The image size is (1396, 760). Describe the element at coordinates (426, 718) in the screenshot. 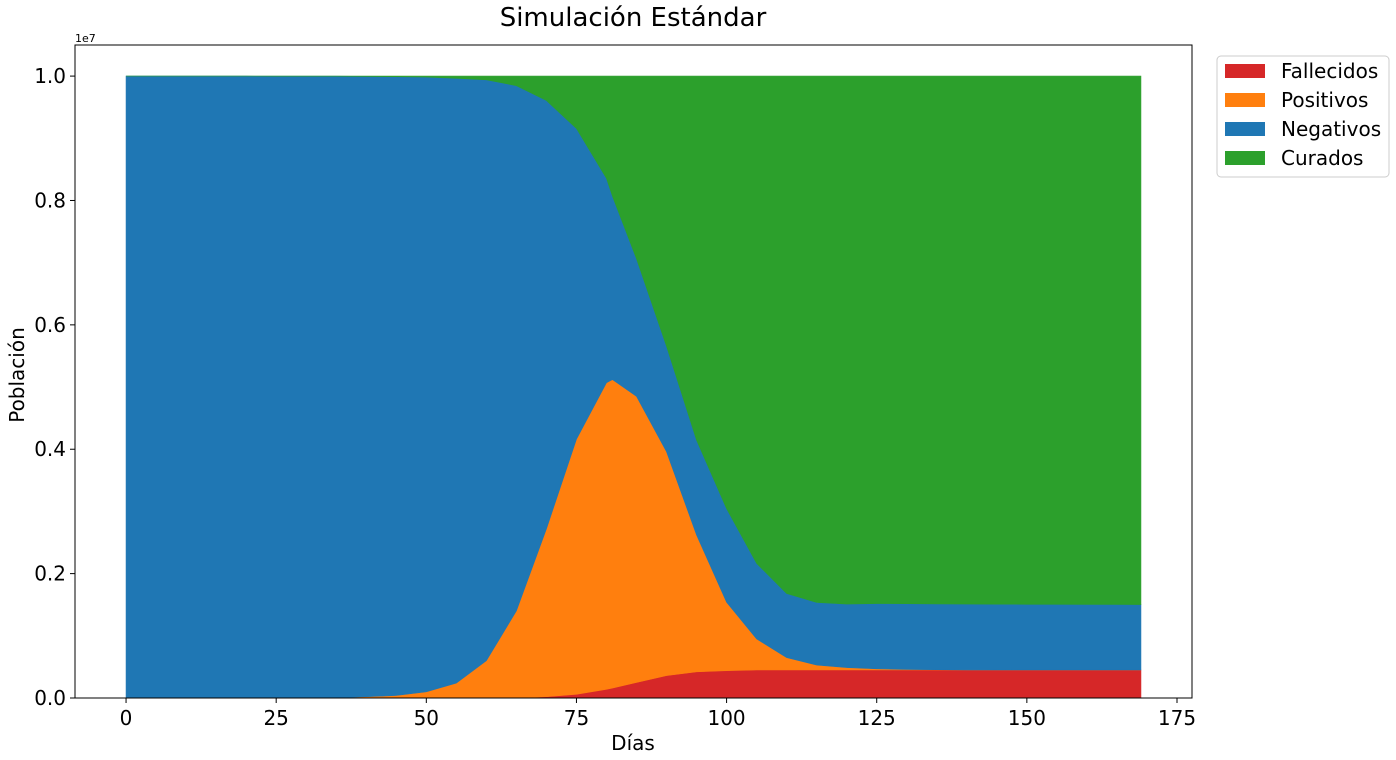

I see `x-tick-label: 50` at that location.